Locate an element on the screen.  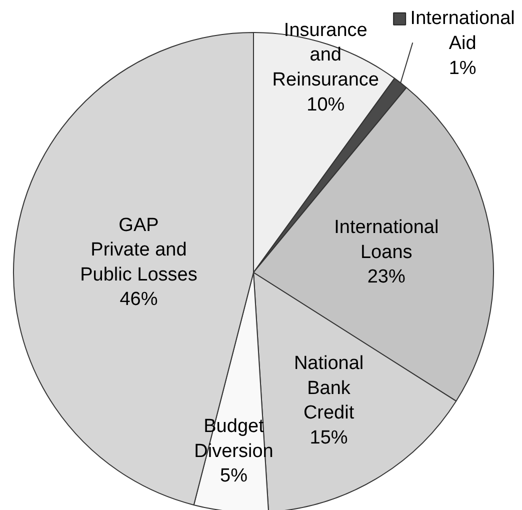
data-label: 1% is located at coordinates (462, 68).